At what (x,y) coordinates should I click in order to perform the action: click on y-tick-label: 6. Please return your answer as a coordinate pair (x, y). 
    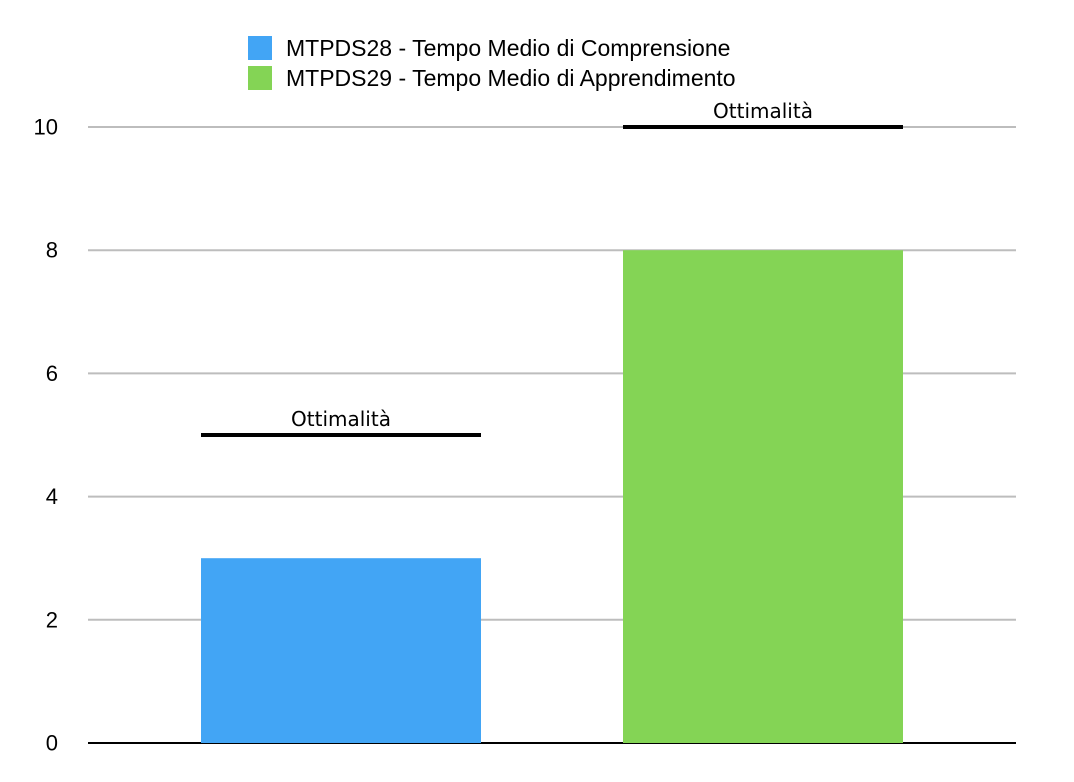
    Looking at the image, I should click on (52, 373).